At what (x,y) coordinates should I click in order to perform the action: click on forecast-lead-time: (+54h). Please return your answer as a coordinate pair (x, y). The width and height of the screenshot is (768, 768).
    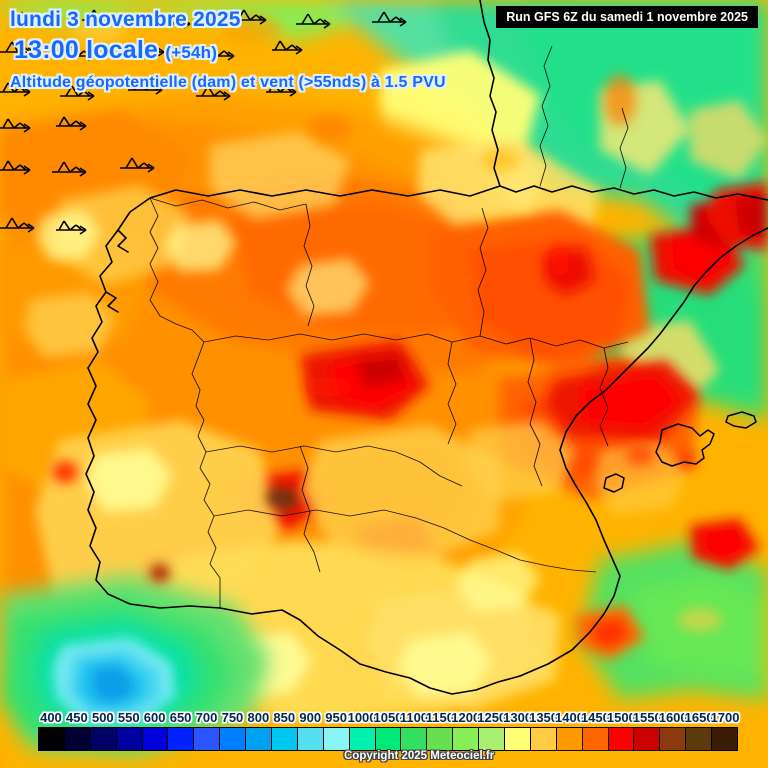
    Looking at the image, I should click on (191, 52).